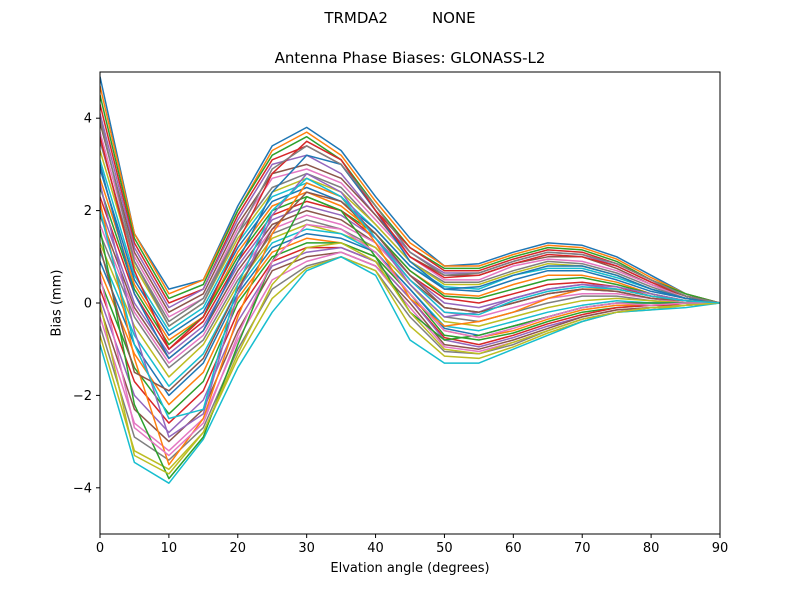 This screenshot has width=800, height=600. I want to click on y-tick-label: 4, so click(88, 119).